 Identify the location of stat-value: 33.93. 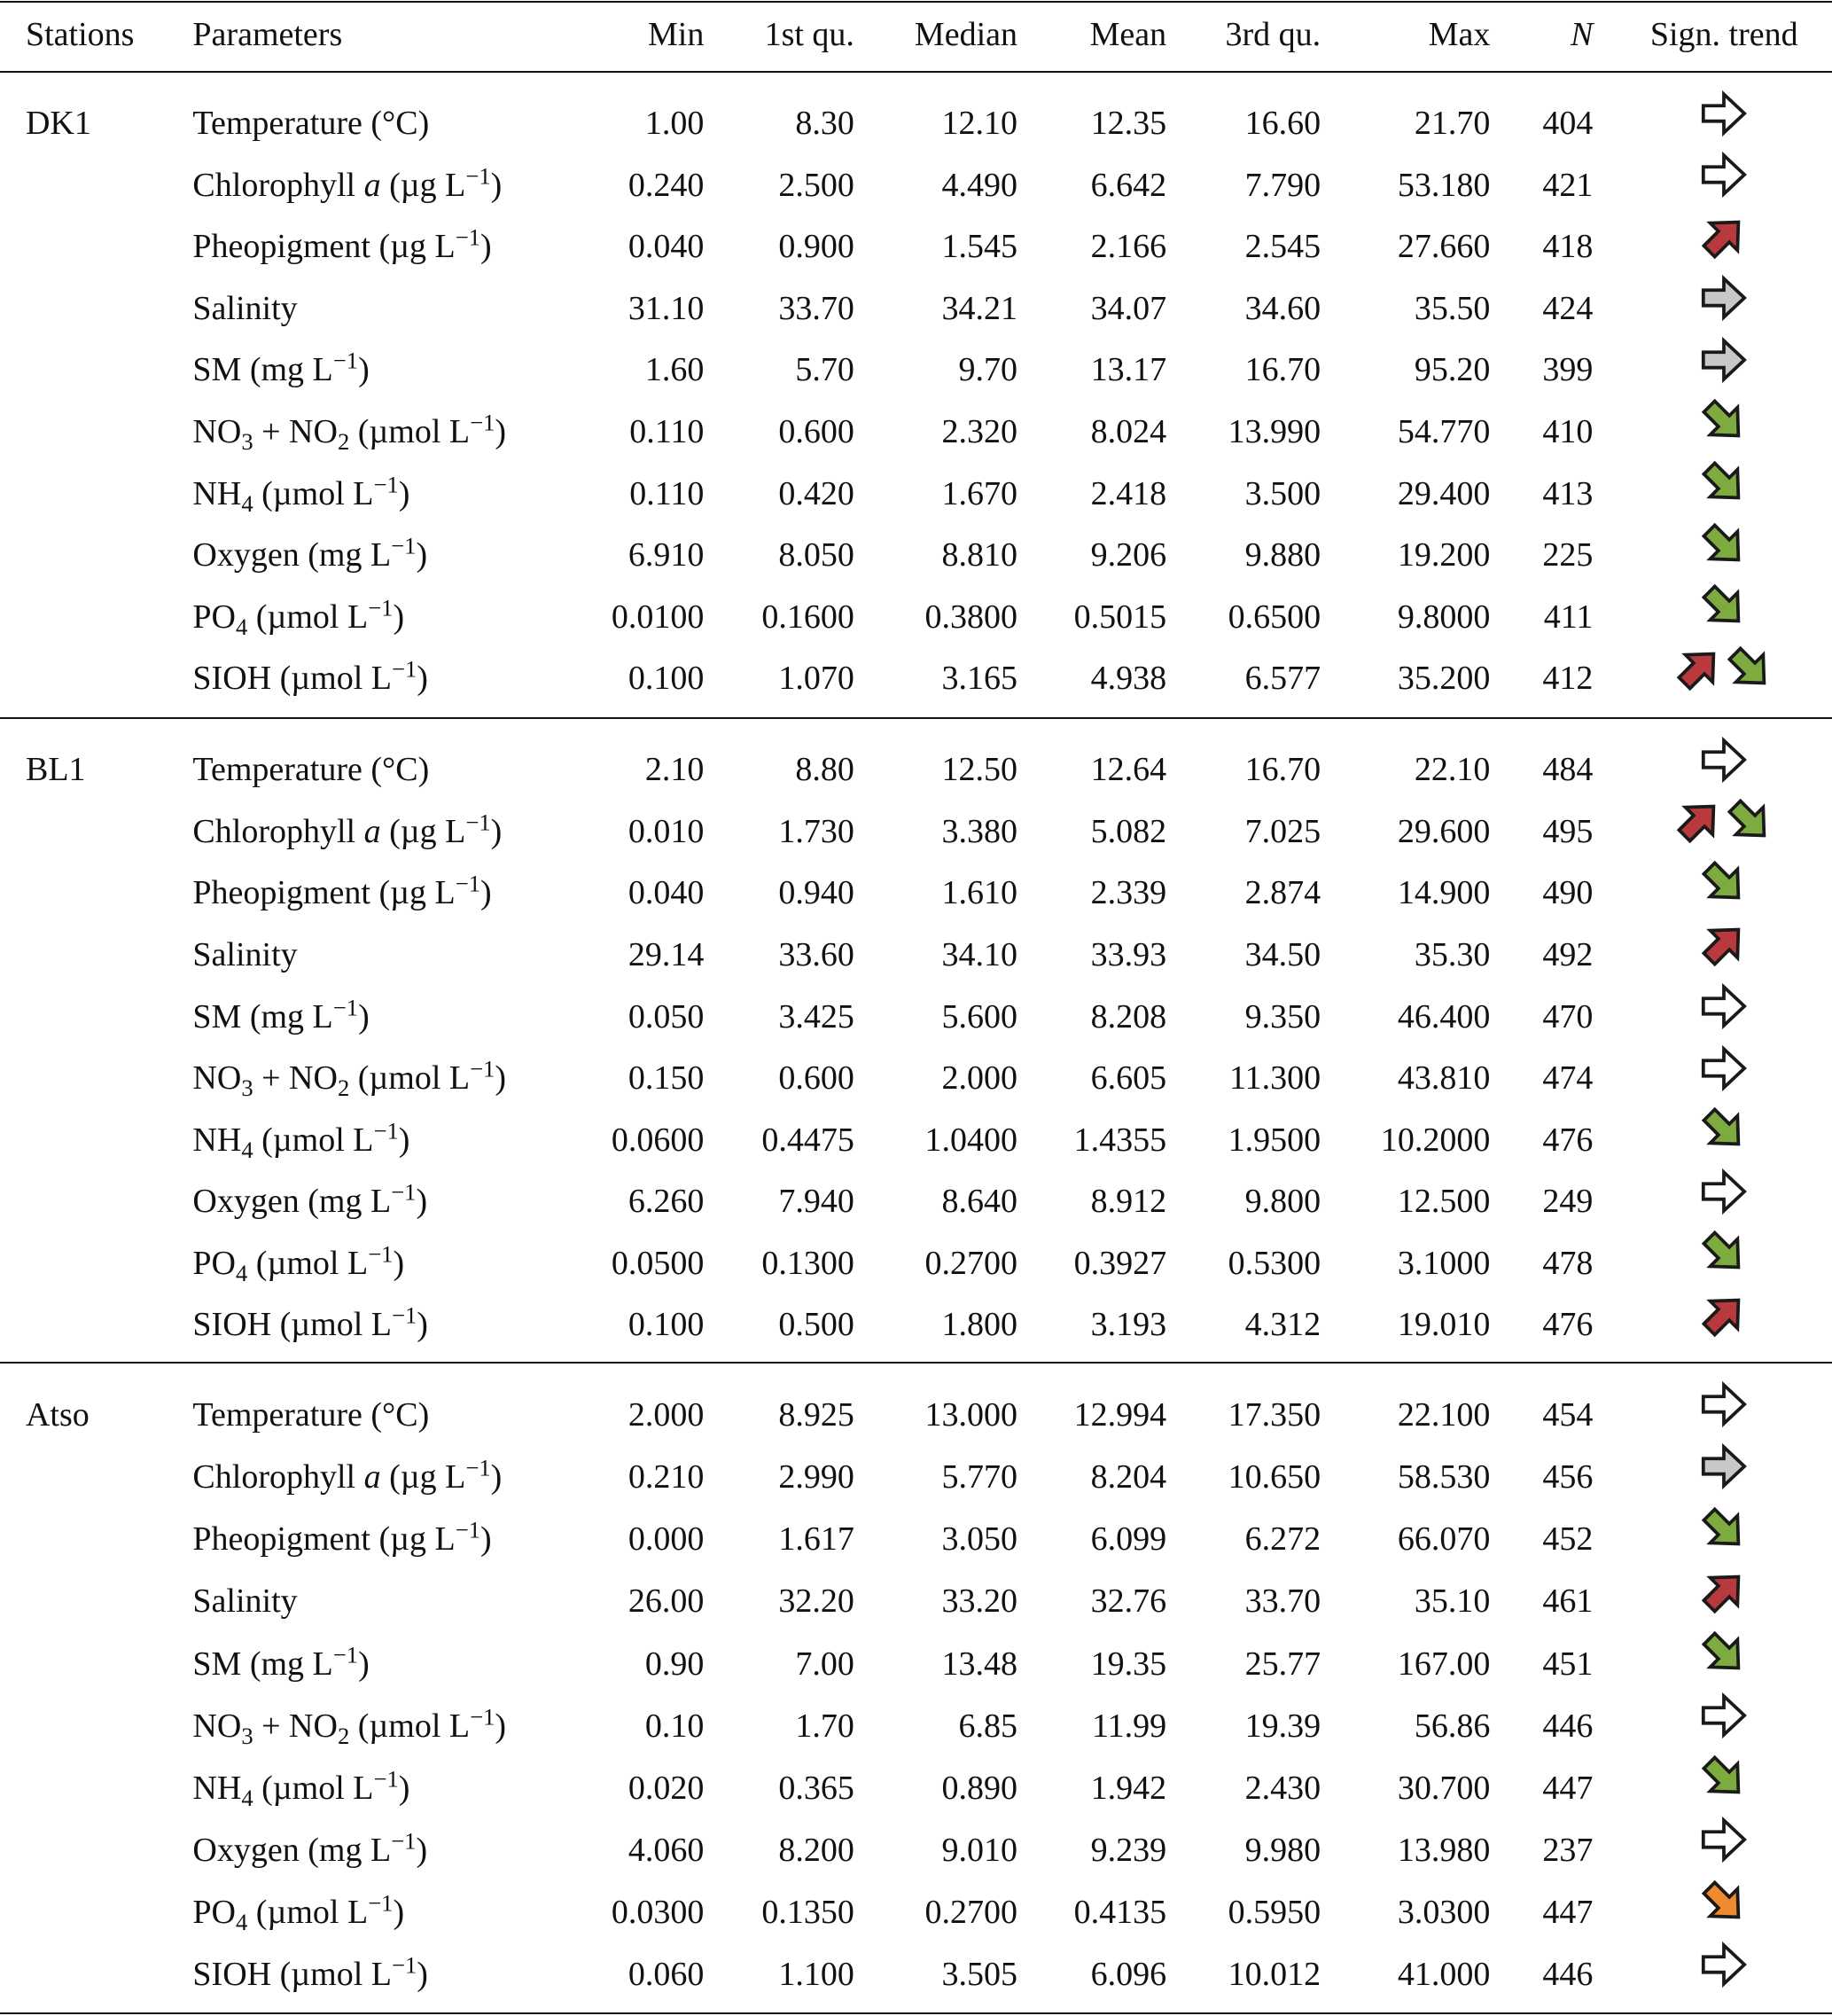
(1128, 954).